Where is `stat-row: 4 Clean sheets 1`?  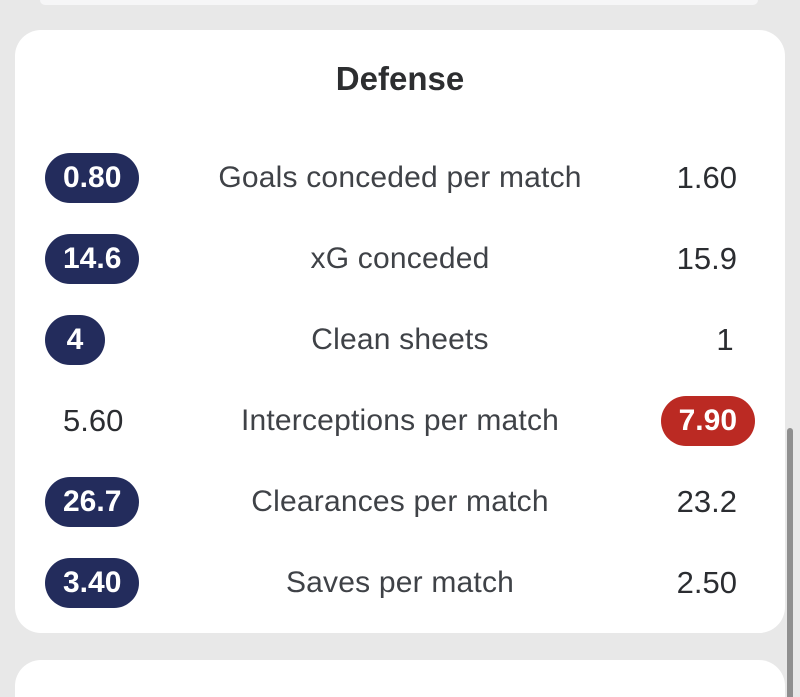 stat-row: 4 Clean sheets 1 is located at coordinates (400, 339).